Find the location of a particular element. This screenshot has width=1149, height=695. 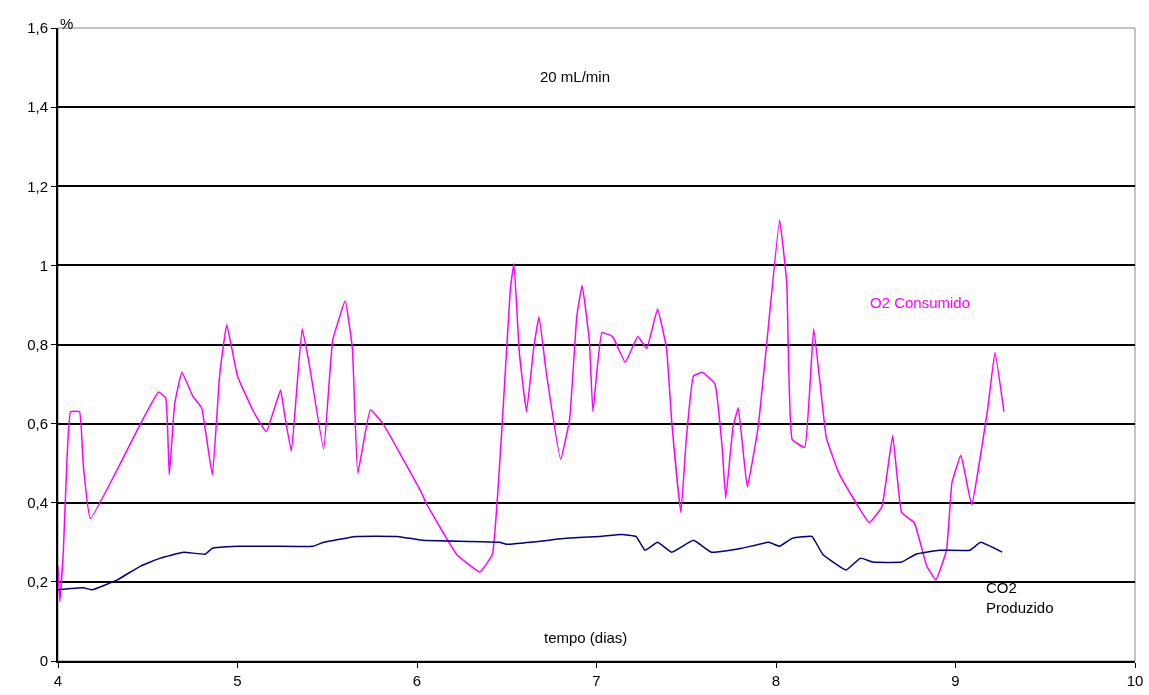

y-tick-label: 1,6 is located at coordinates (37, 28).